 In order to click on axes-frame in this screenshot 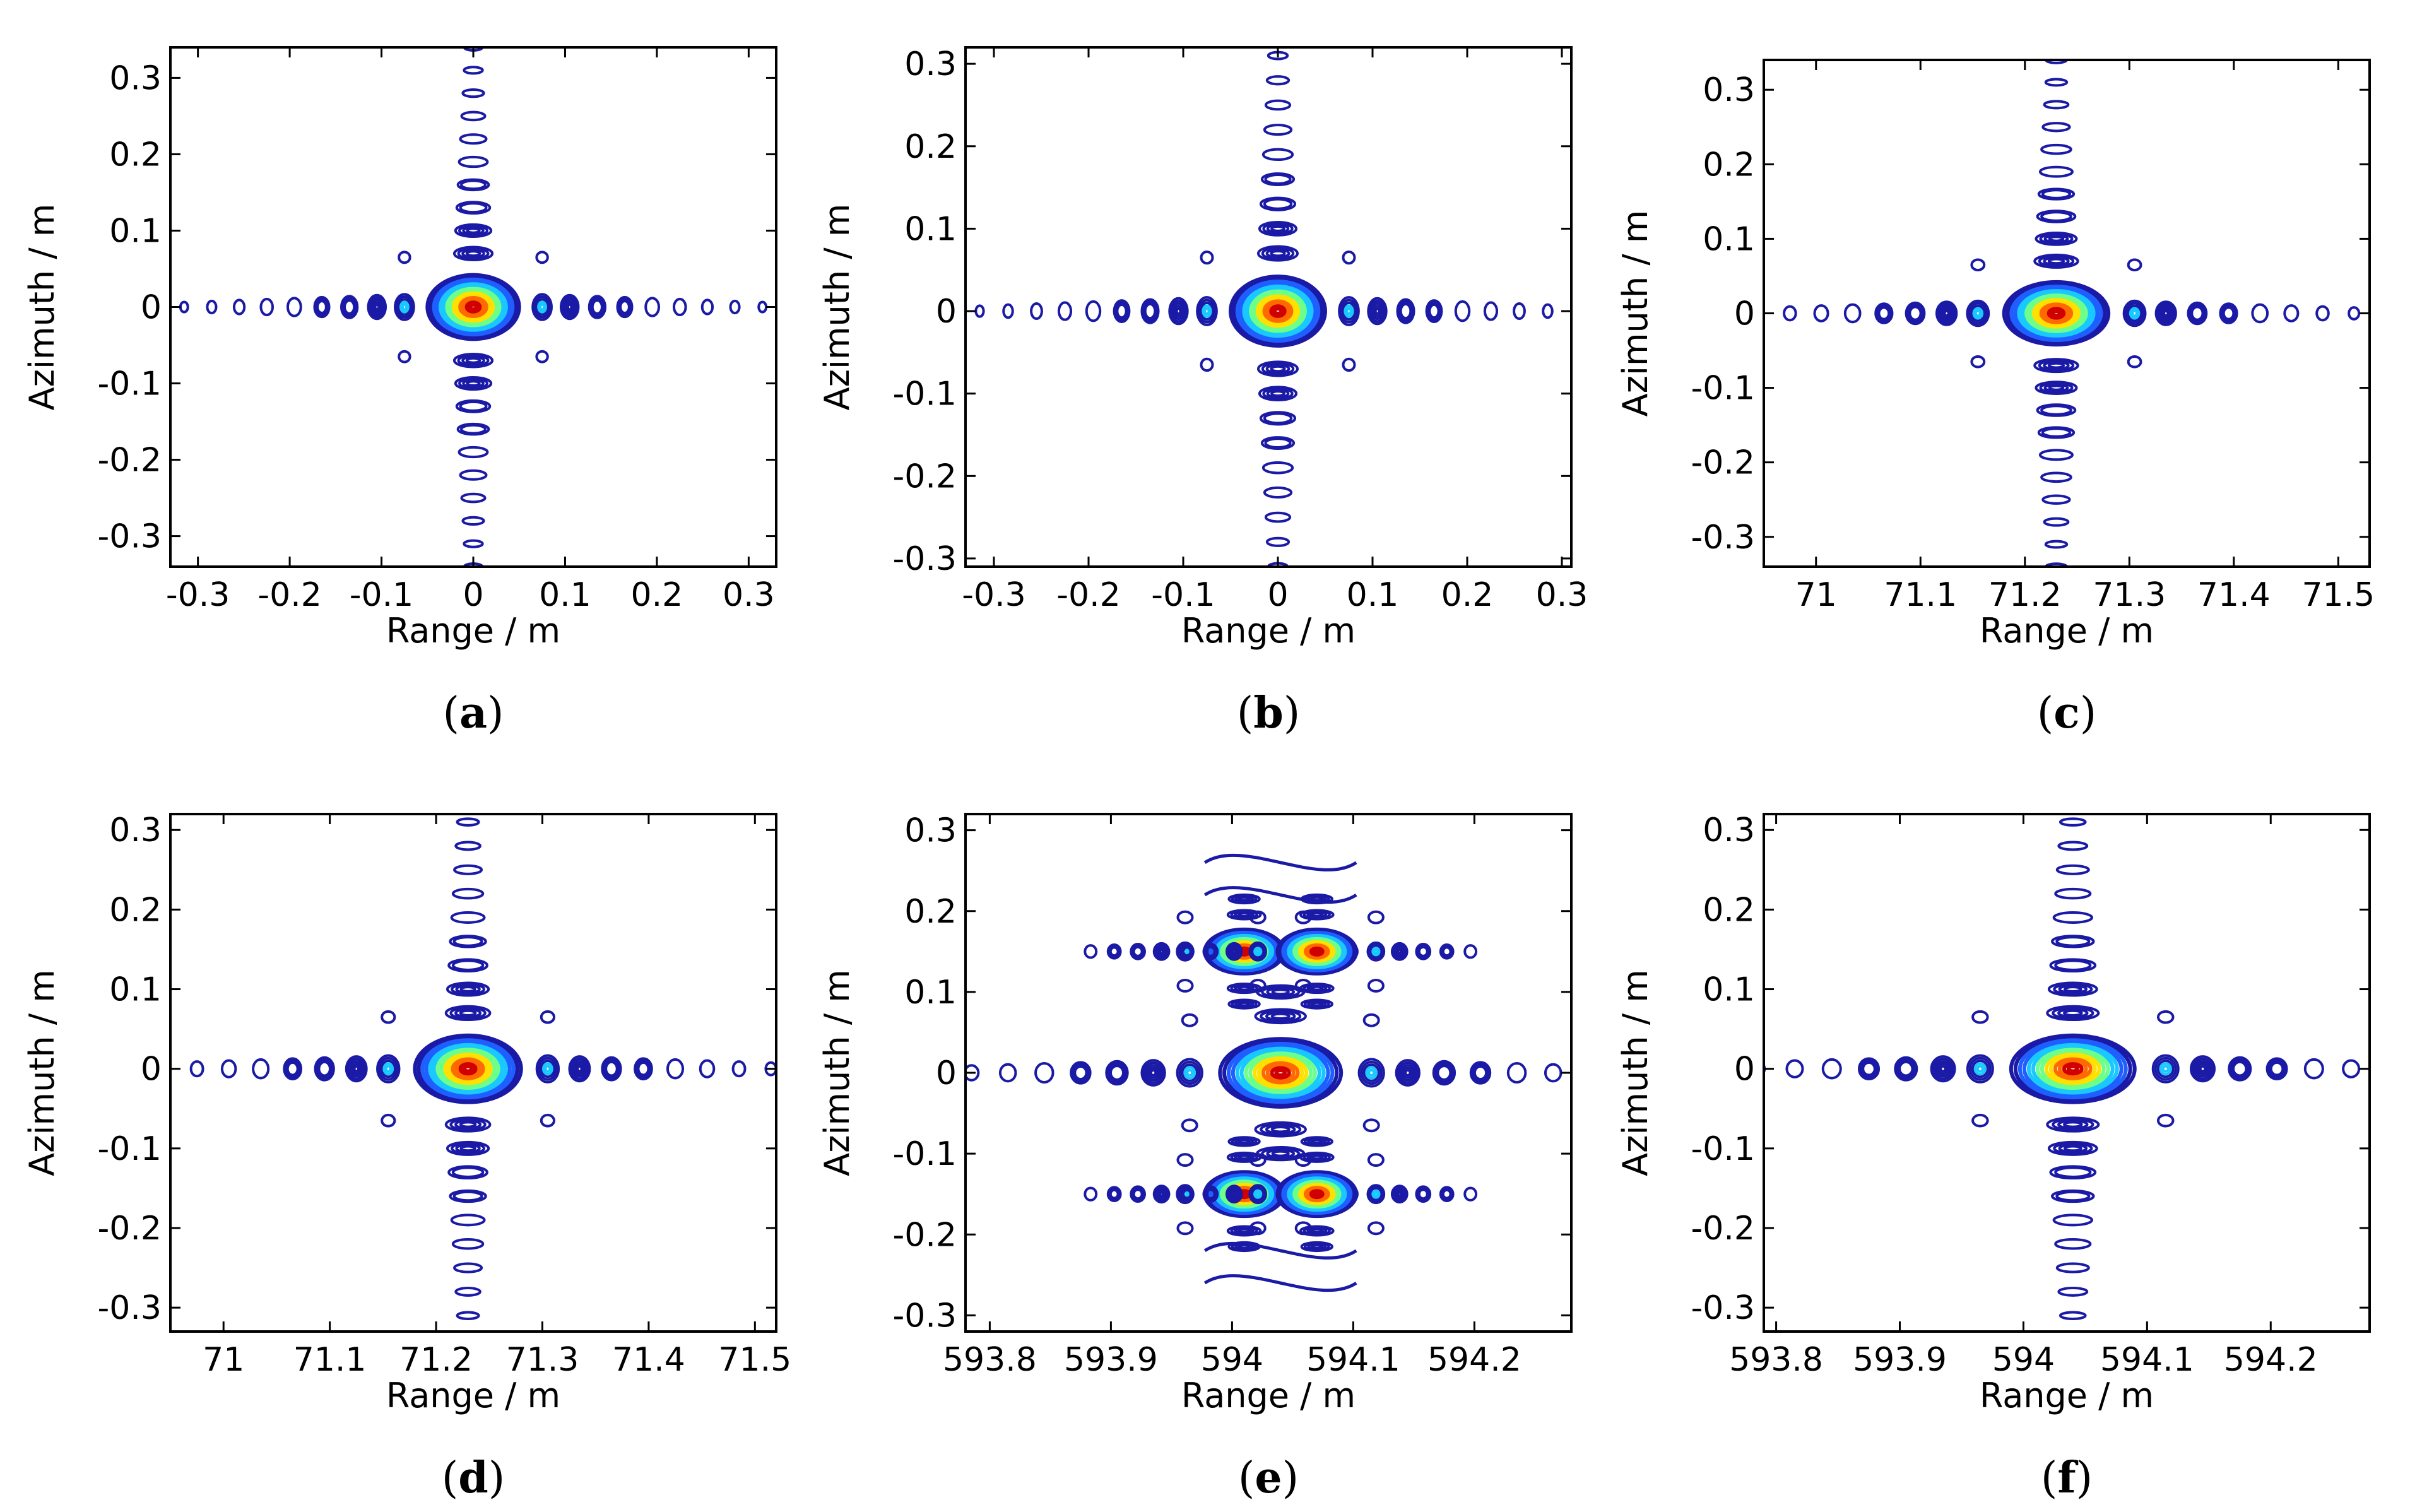, I will do `click(473, 1073)`.